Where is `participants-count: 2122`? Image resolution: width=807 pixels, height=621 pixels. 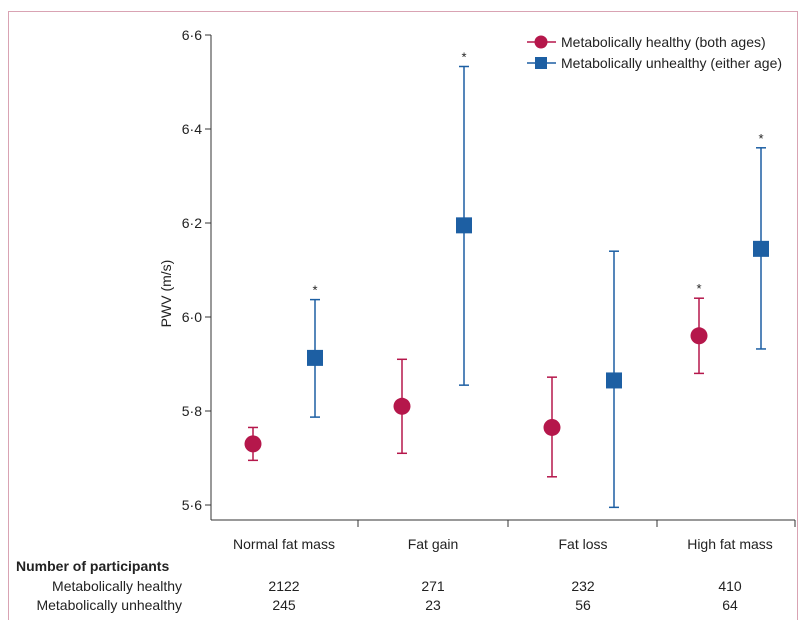
participants-count: 2122 is located at coordinates (283, 586).